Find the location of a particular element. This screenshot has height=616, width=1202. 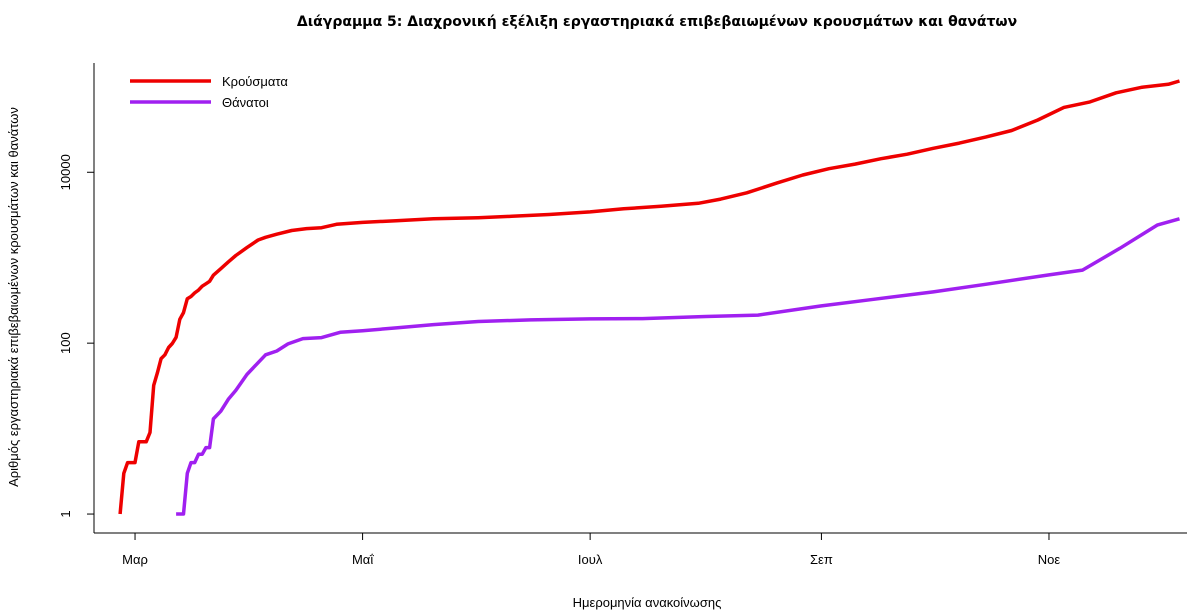

x-ticks: Μαρ Μαΐ Ιουλ Σεπ Νοε is located at coordinates (591, 550).